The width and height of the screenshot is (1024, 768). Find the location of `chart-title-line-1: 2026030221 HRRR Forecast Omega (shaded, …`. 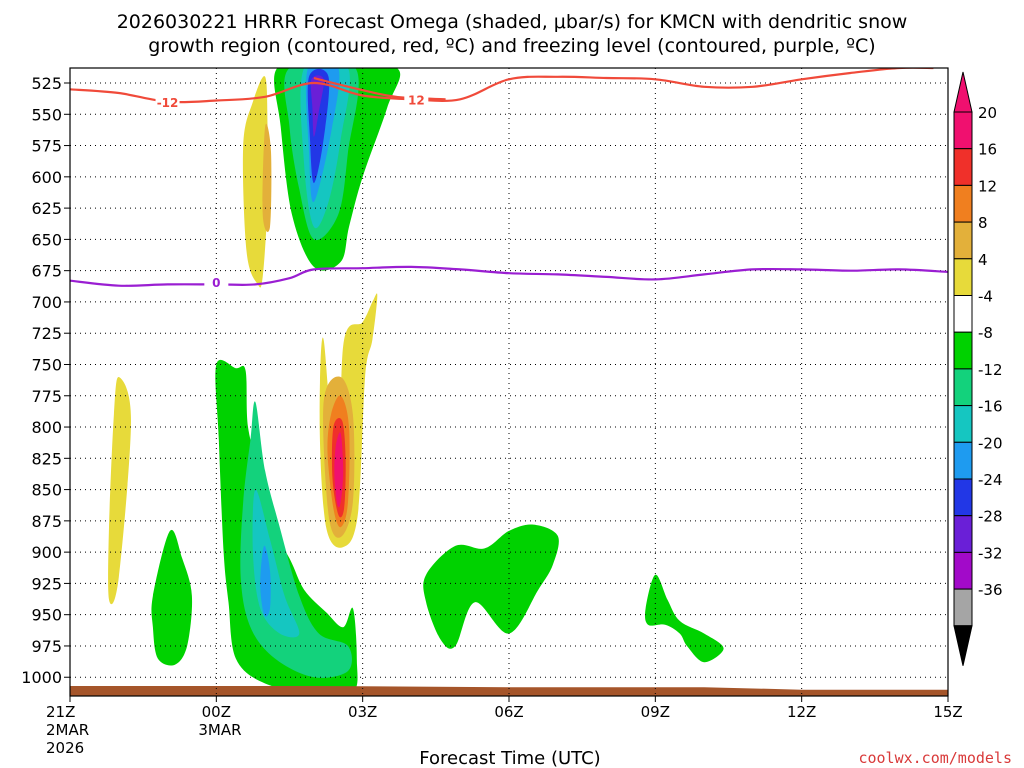

chart-title-line-1: 2026030221 HRRR Forecast Omega (shaded, … is located at coordinates (512, 22).